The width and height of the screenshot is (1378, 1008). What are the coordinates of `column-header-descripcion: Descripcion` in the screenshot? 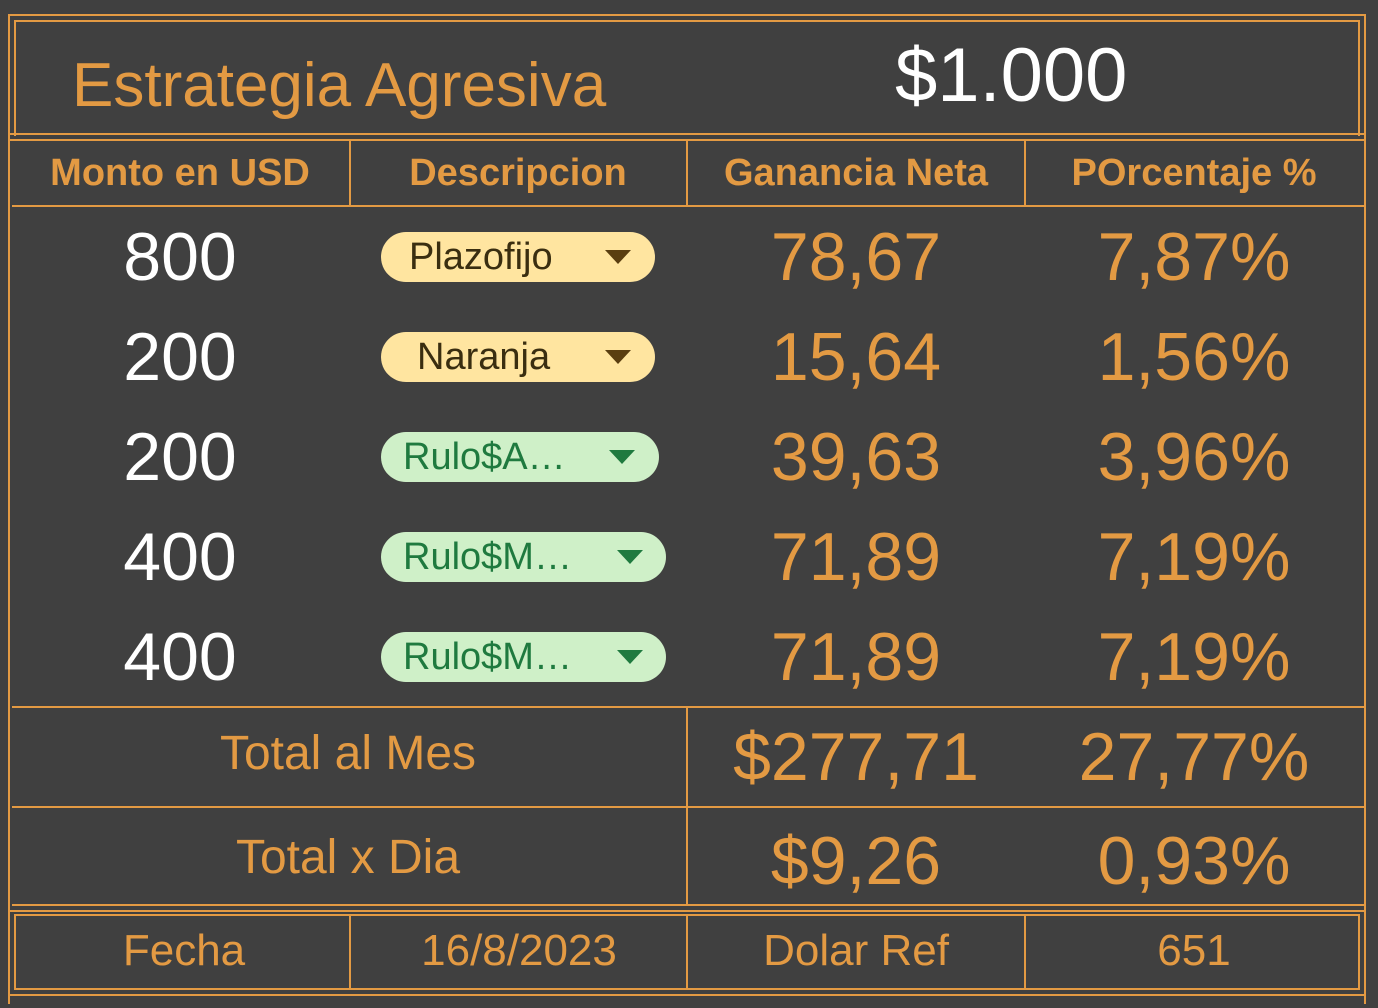 It's located at (518, 173).